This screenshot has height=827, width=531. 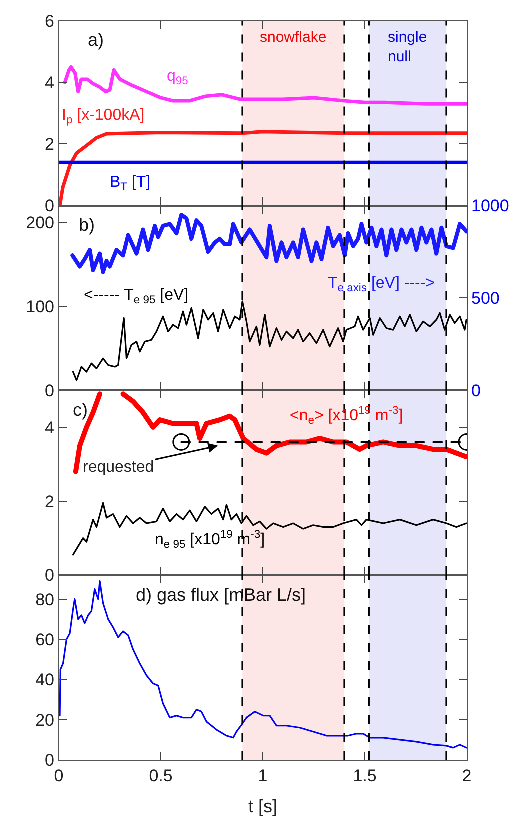 I want to click on y2-tick-label: 500, so click(x=486, y=298).